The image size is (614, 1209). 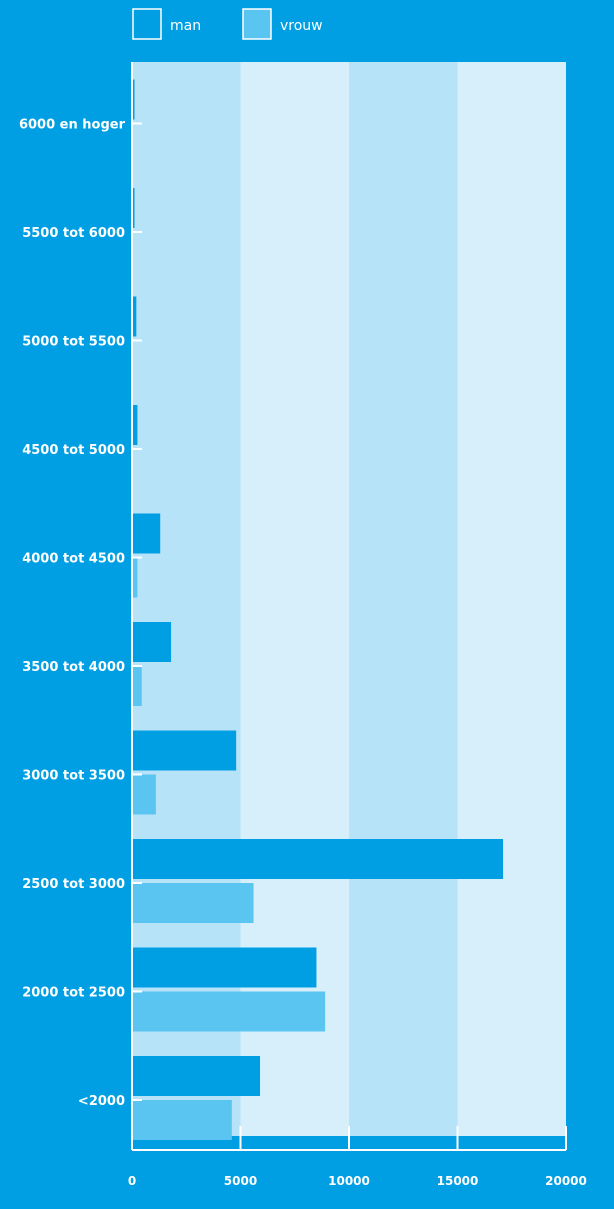 I want to click on legend-label-man: man, so click(x=185, y=26).